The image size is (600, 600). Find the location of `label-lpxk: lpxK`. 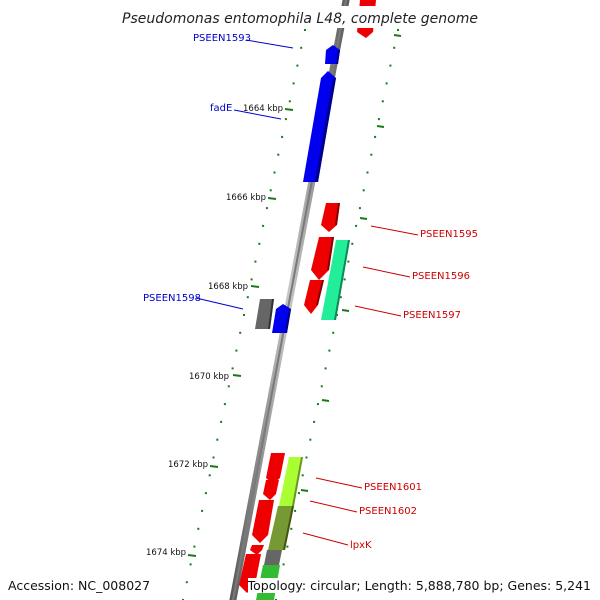

label-lpxk: lpxK is located at coordinates (361, 545).